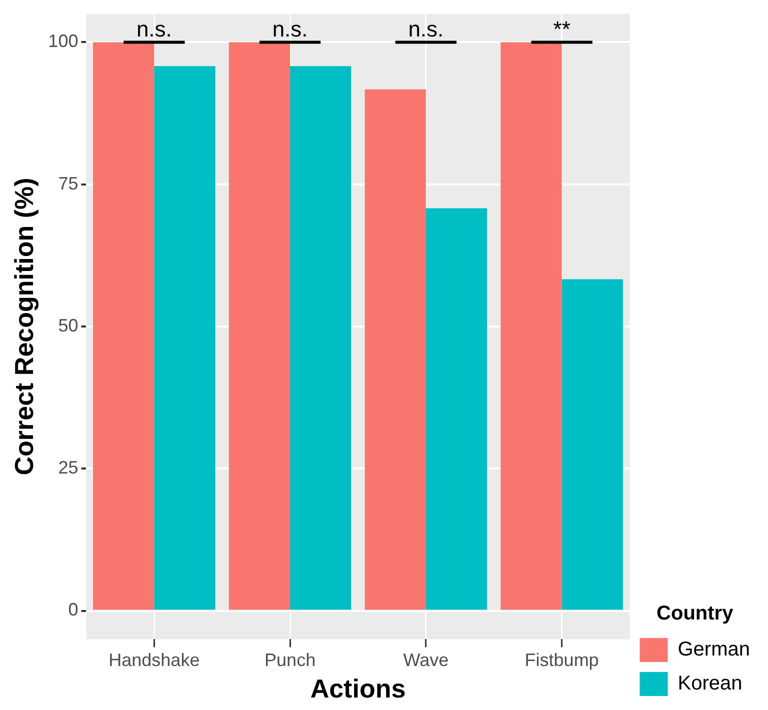 The height and width of the screenshot is (710, 768). Describe the element at coordinates (714, 649) in the screenshot. I see `legend-label: German` at that location.